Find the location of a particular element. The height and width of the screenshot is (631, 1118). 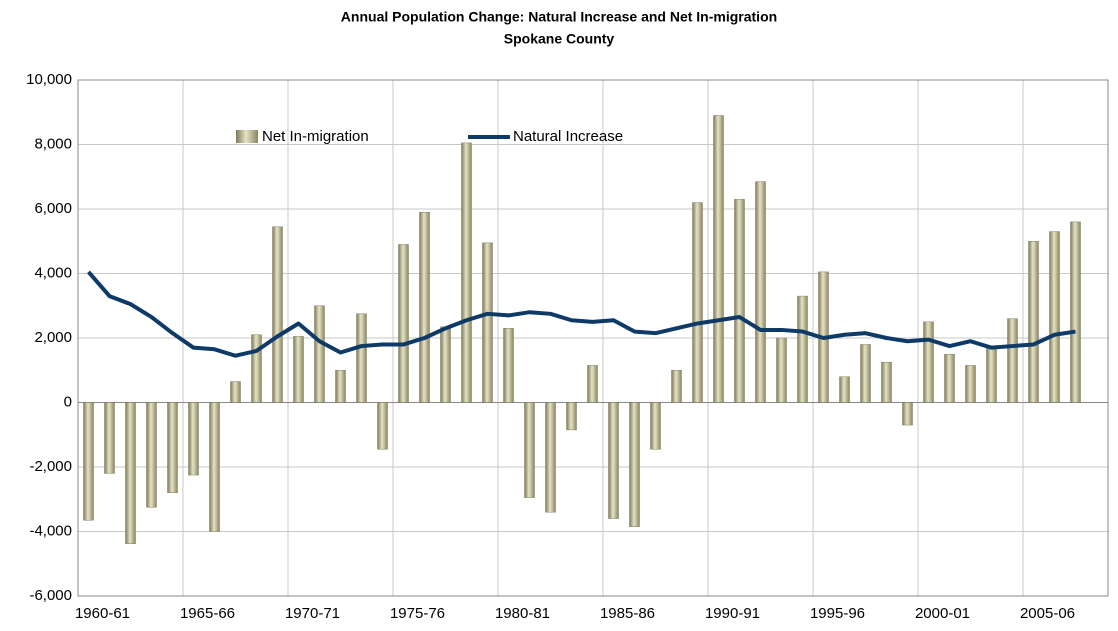

y-tick-label: 4,000 is located at coordinates (53, 272).